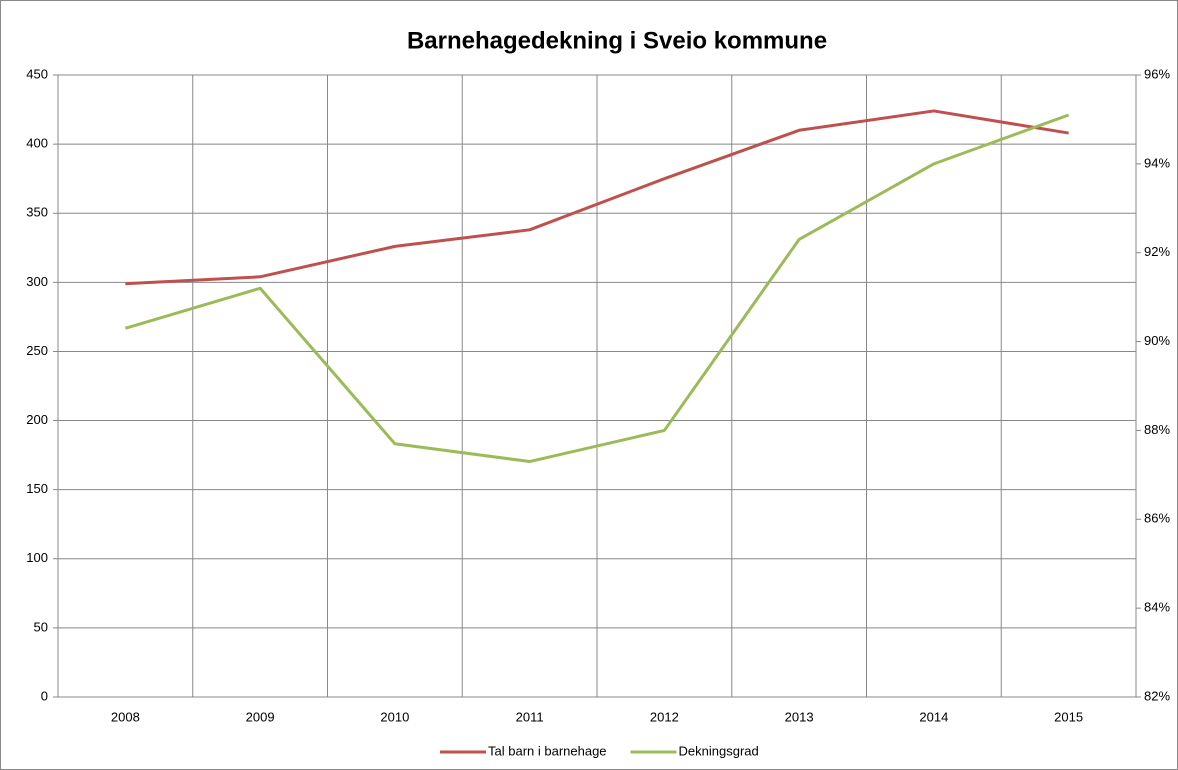 This screenshot has height=770, width=1178. I want to click on y2-tick-label: 86%, so click(1157, 518).